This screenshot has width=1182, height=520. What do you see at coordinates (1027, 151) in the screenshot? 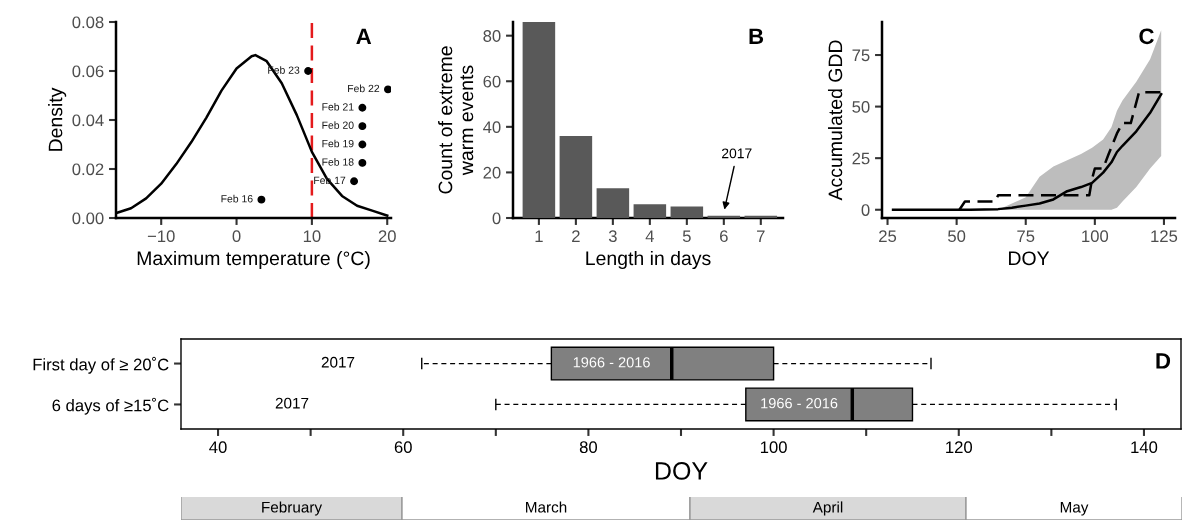
I see `line-series` at bounding box center [1027, 151].